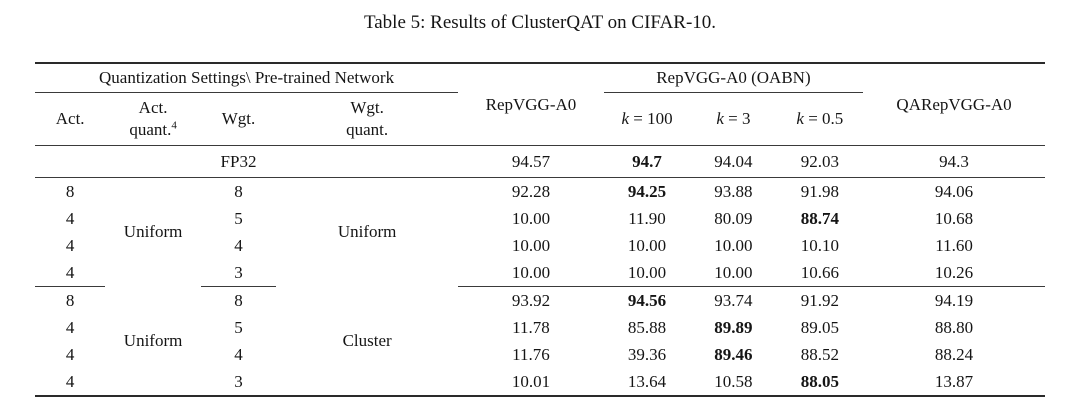 The image size is (1080, 414). Describe the element at coordinates (954, 354) in the screenshot. I see `value-cell-qarepvgg: 88.24` at that location.